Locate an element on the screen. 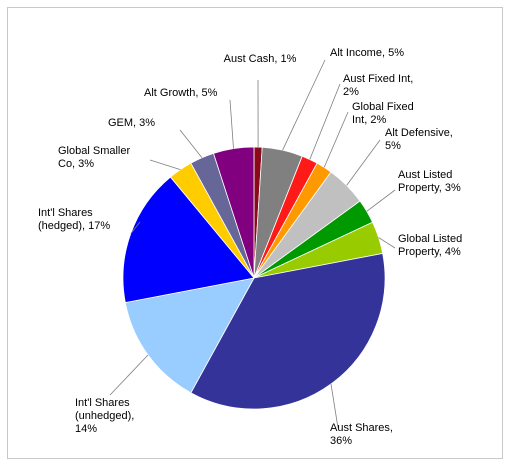 This screenshot has width=510, height=466. data-label-line: Alt Growth, 5% is located at coordinates (181, 93).